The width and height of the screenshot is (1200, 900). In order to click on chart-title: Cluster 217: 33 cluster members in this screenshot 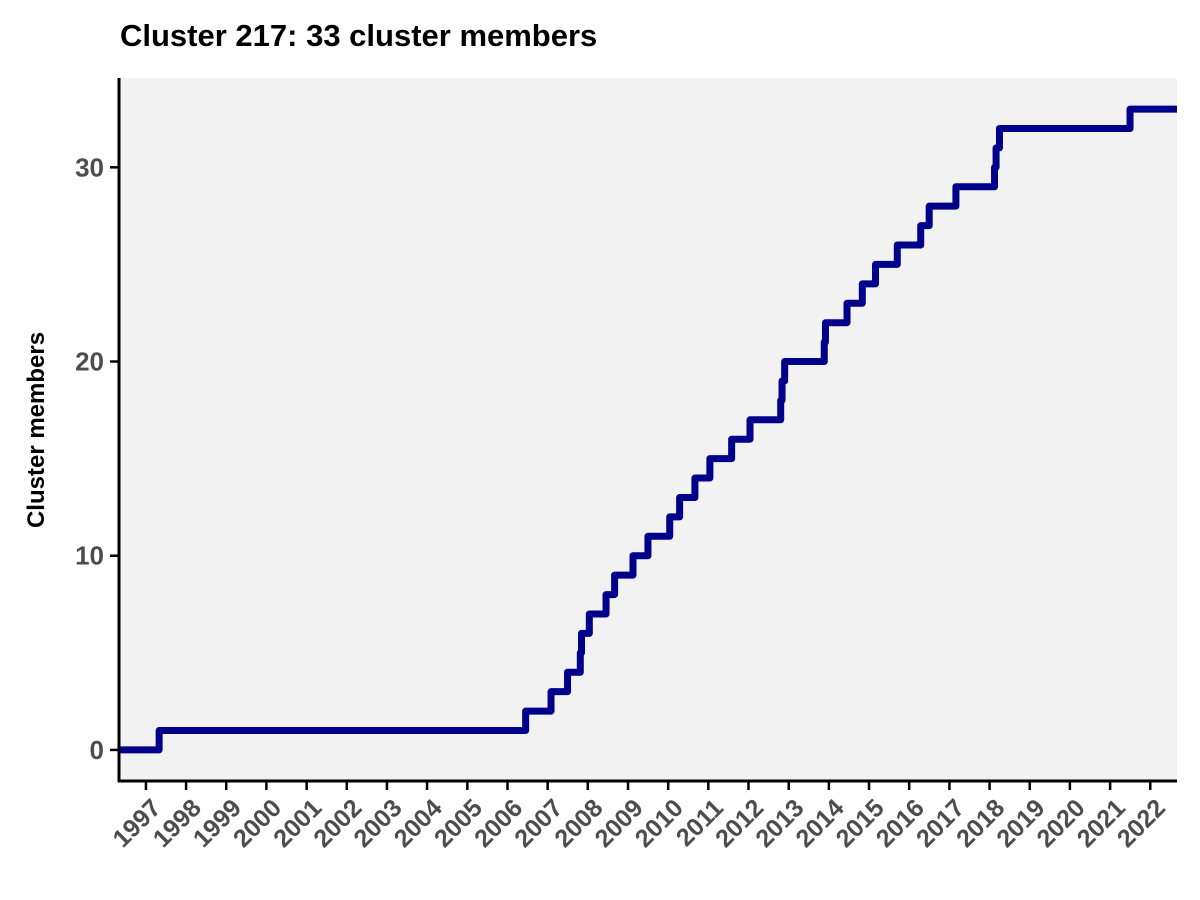, I will do `click(359, 35)`.